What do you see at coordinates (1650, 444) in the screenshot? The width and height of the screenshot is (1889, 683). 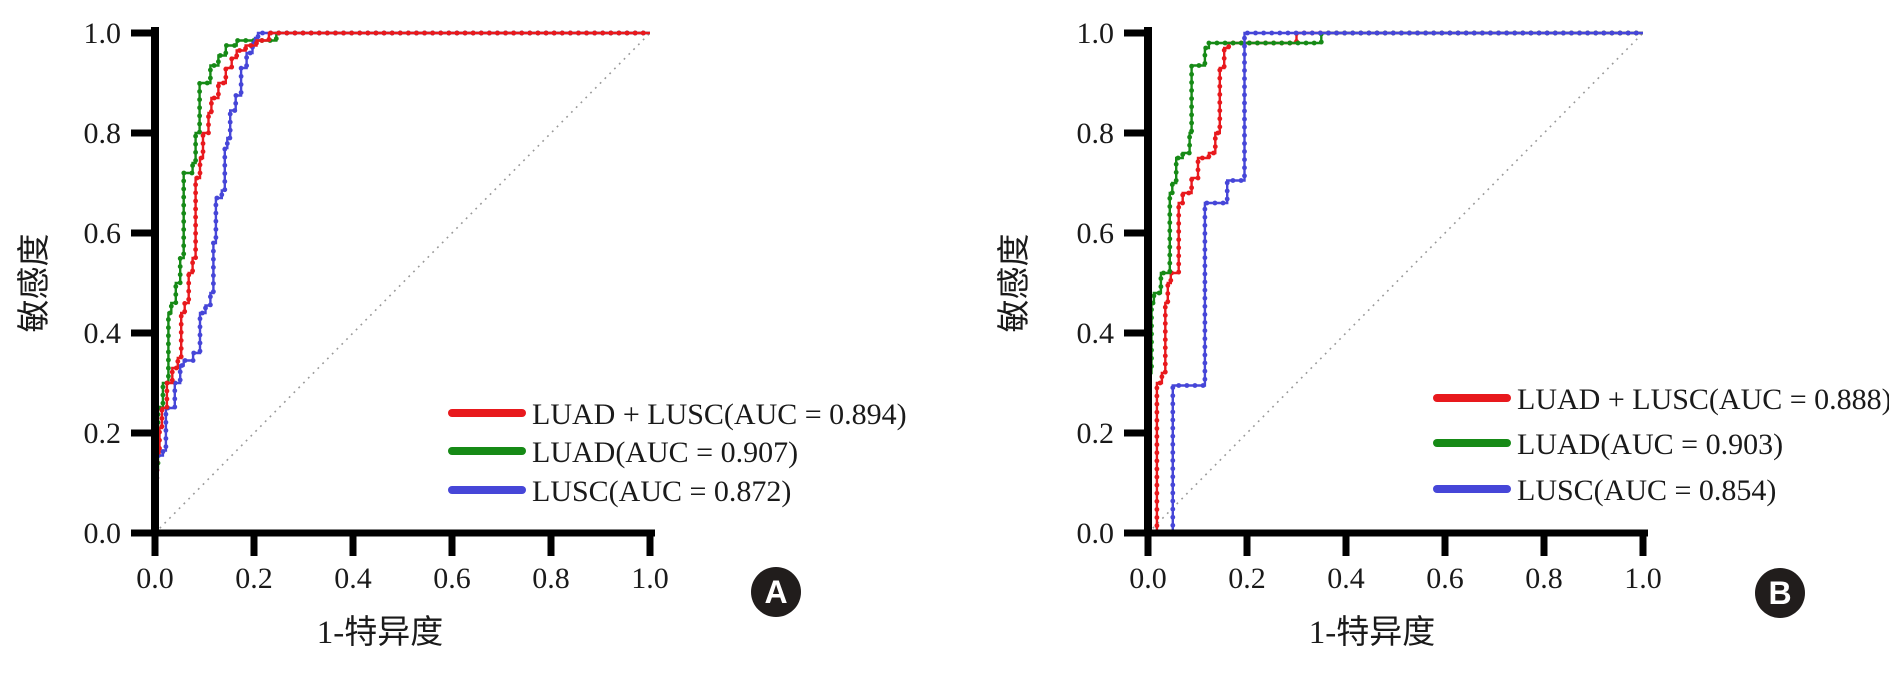 I see `legend-label: LUAD(AUC = 0.903)` at bounding box center [1650, 444].